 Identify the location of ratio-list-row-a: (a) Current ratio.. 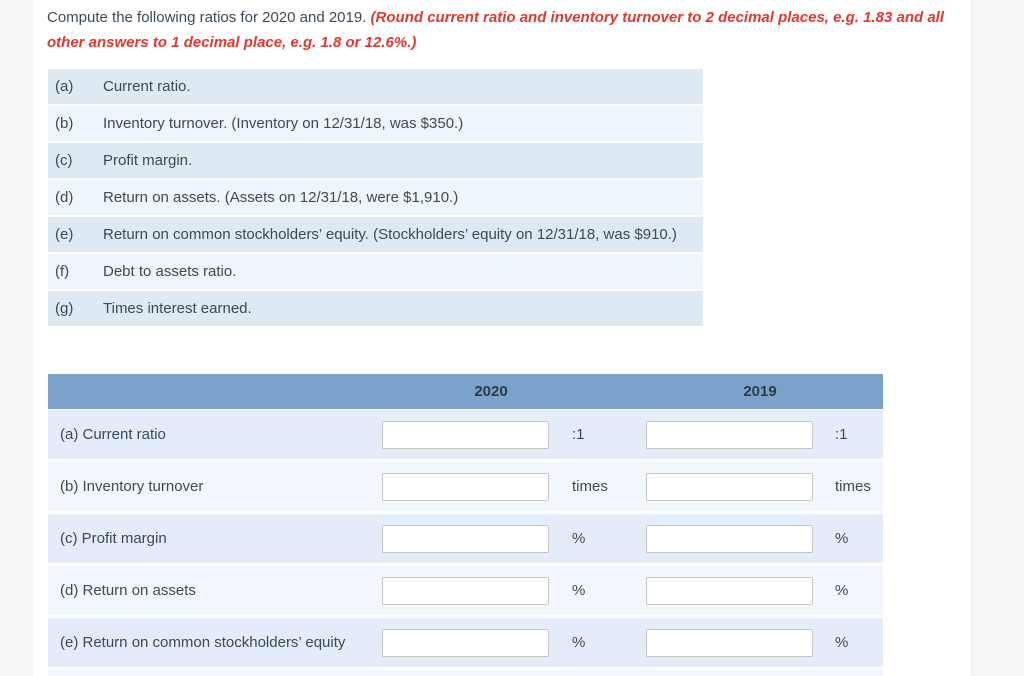
(375, 87).